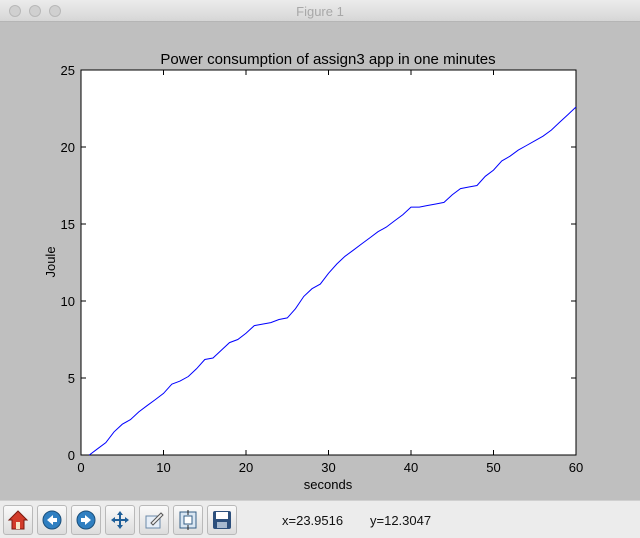  I want to click on subplots-icon, so click(188, 520).